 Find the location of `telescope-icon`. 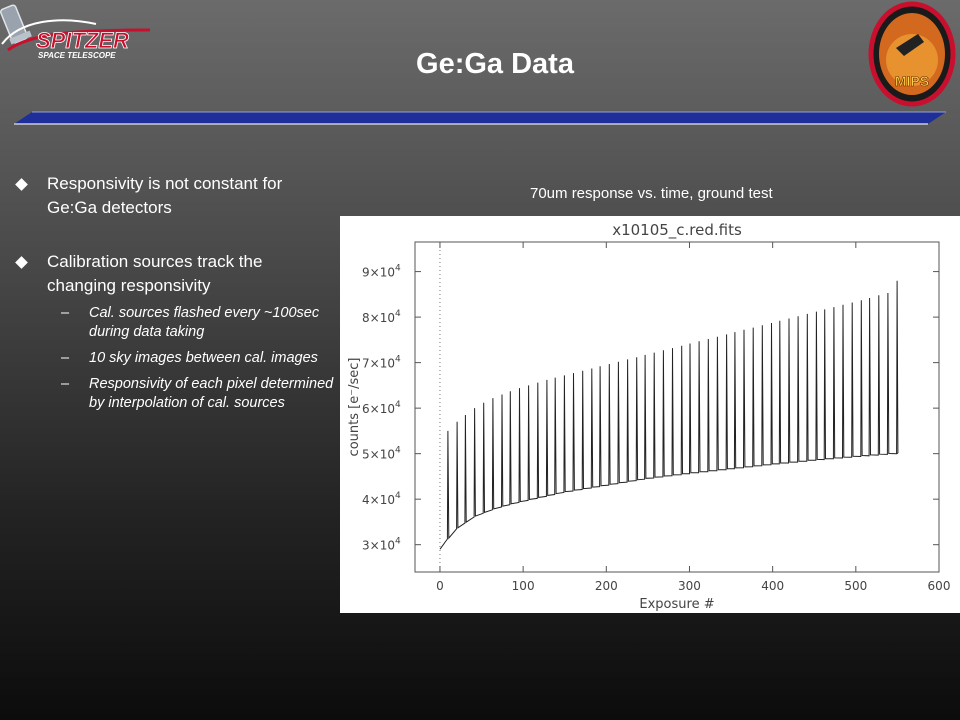

telescope-icon is located at coordinates (16, 24).